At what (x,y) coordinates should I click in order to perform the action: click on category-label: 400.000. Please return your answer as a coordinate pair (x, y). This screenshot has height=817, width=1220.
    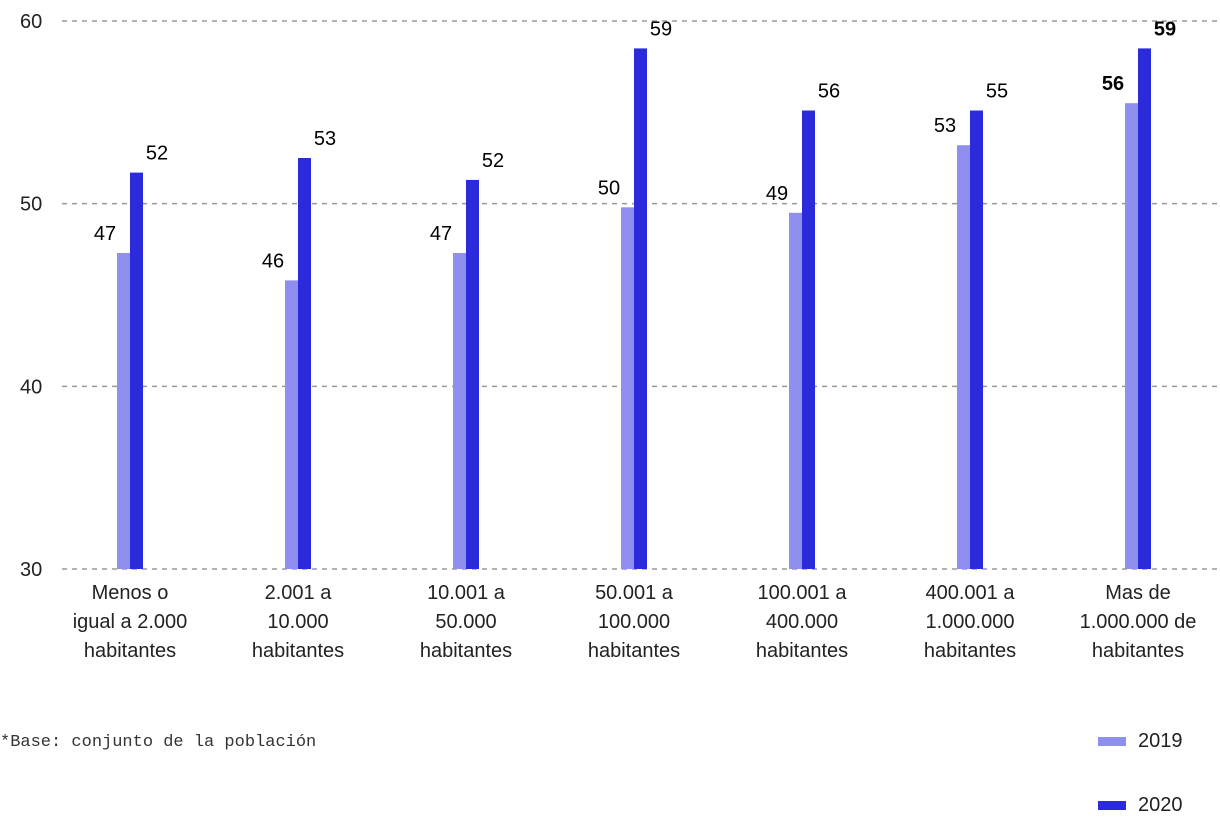
    Looking at the image, I should click on (802, 622).